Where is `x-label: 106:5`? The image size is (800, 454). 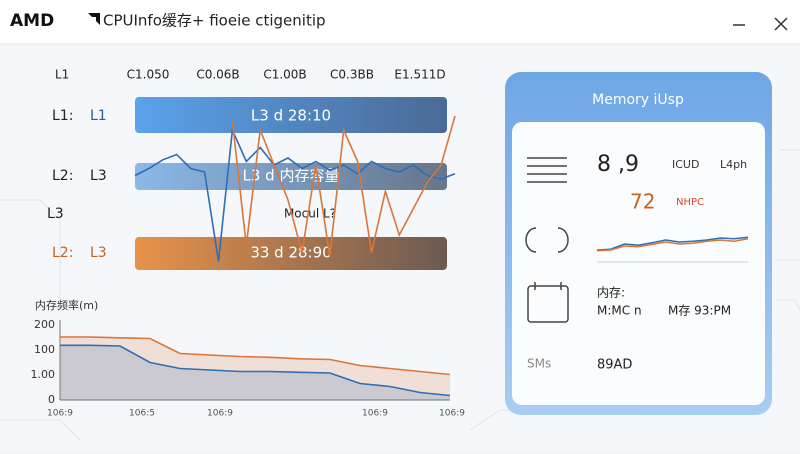
x-label: 106:5 is located at coordinates (142, 414).